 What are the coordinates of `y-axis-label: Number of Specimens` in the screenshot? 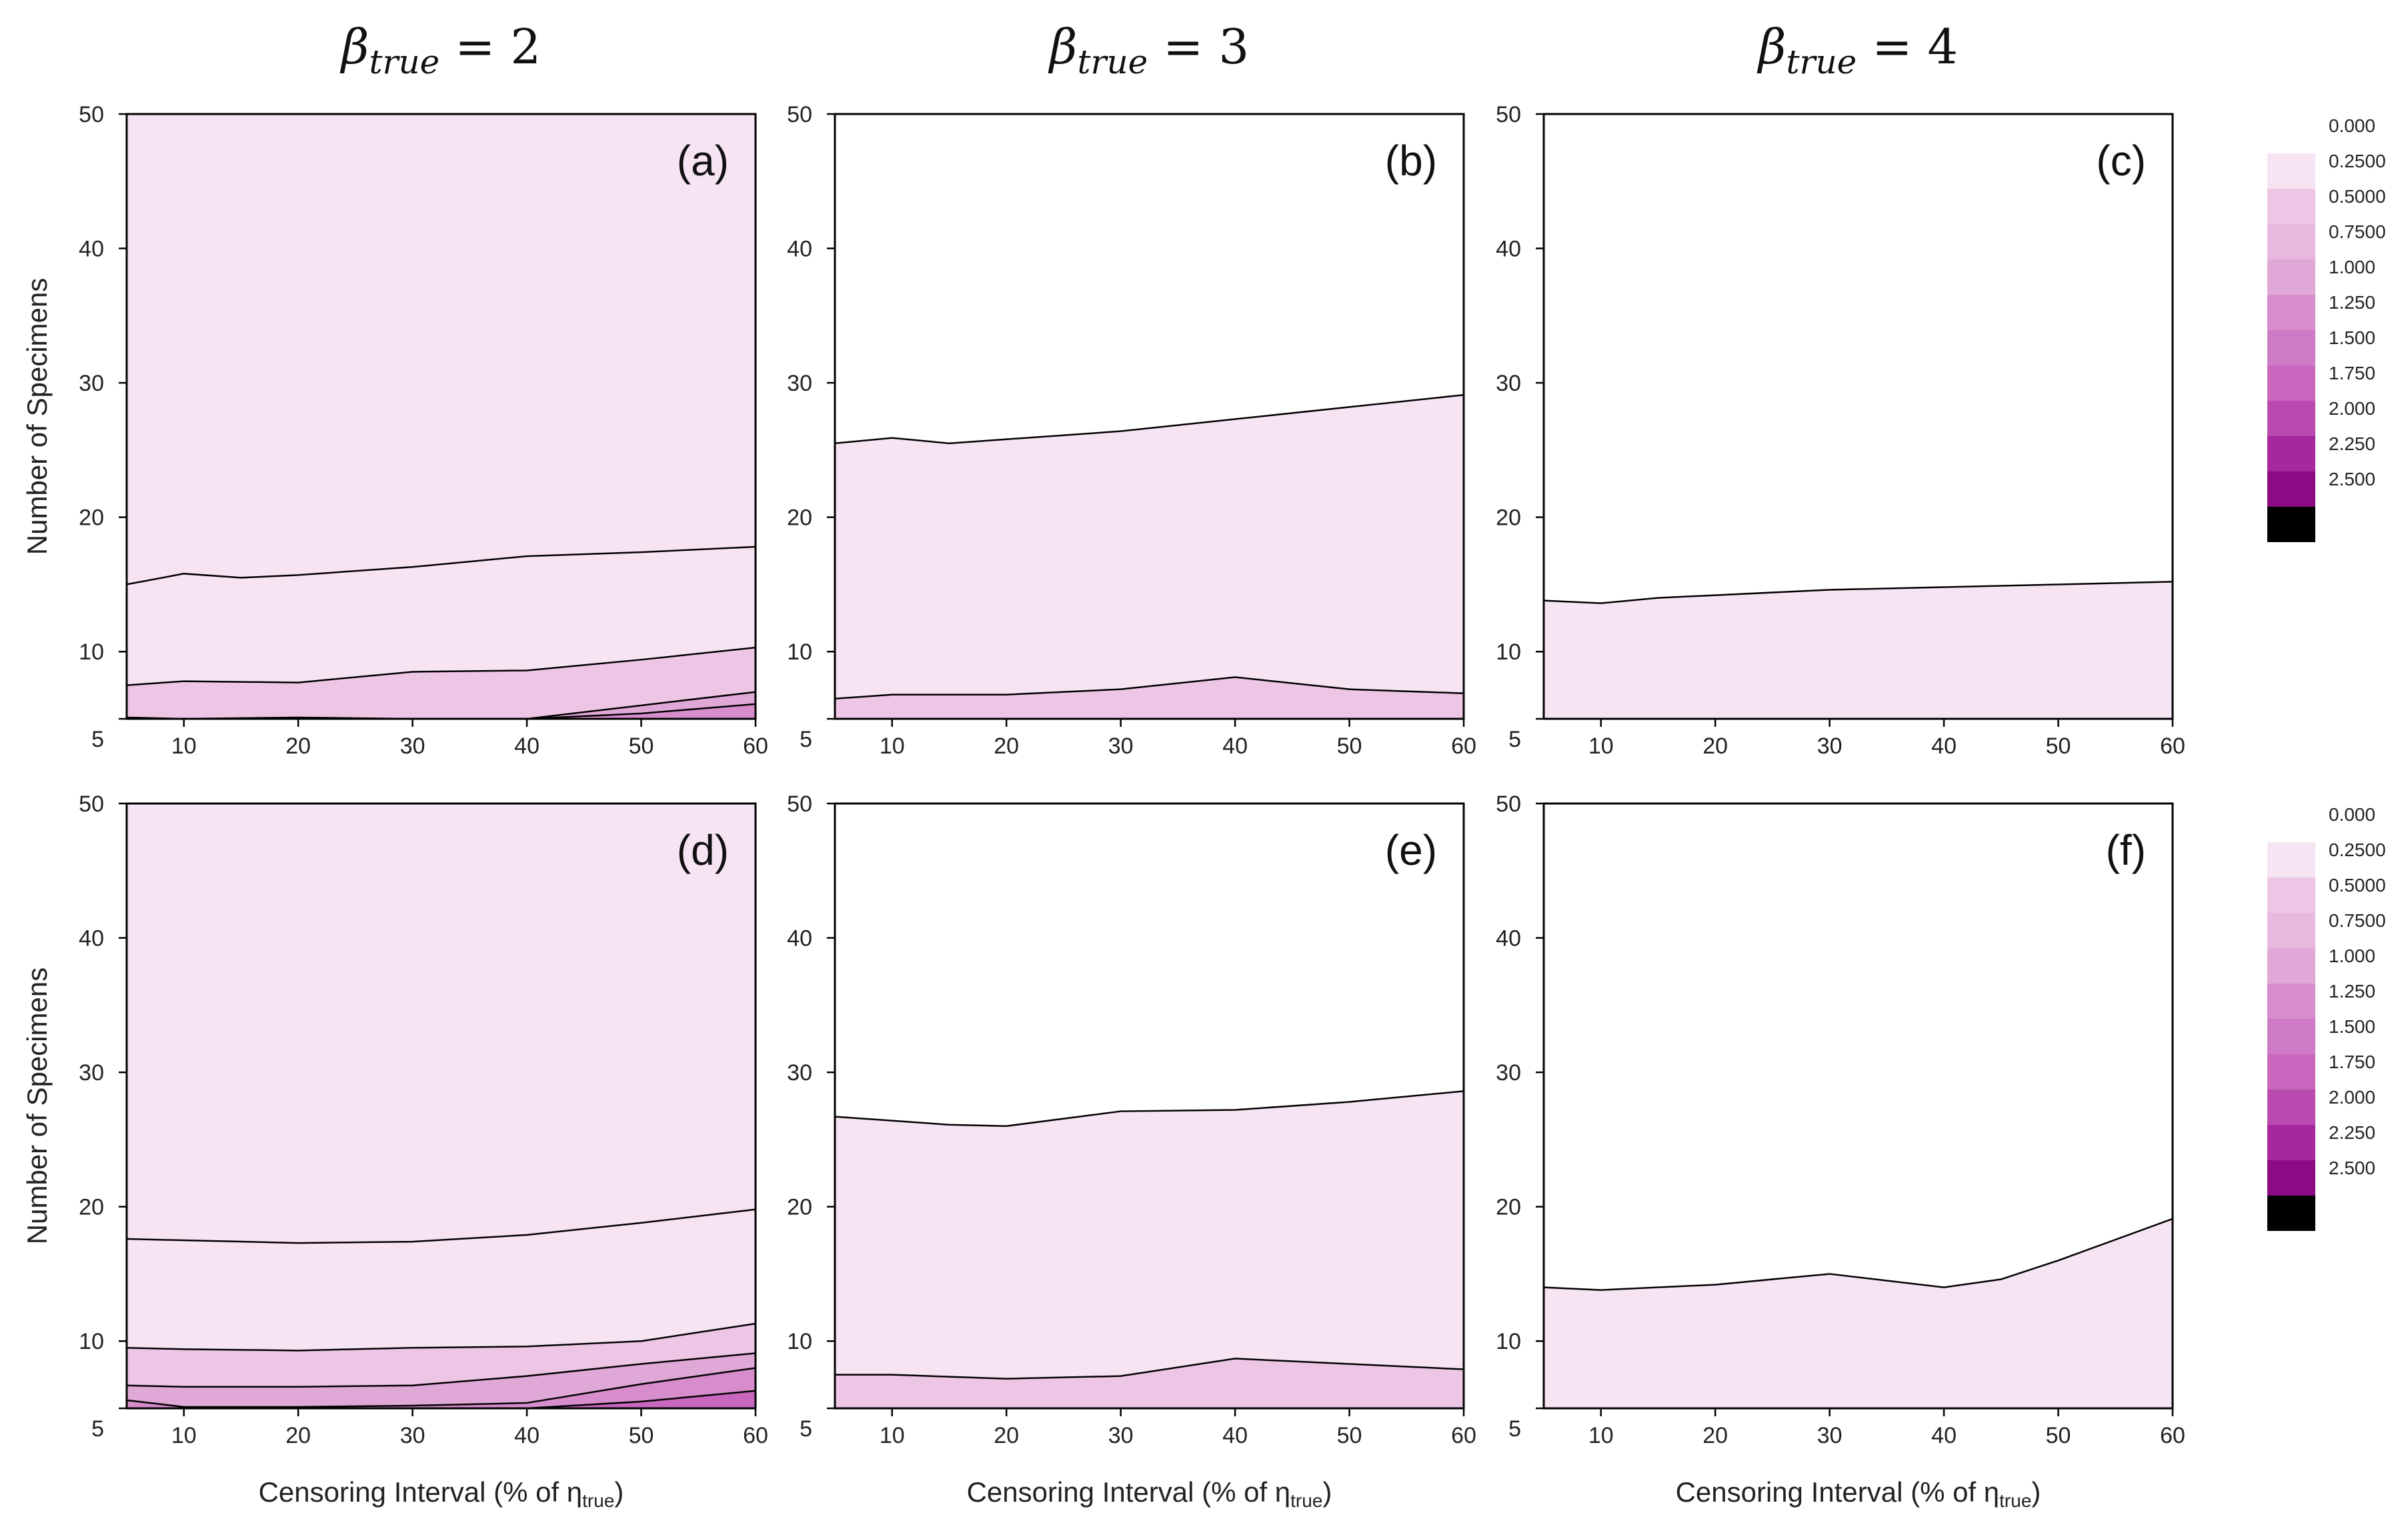 It's located at (37, 1106).